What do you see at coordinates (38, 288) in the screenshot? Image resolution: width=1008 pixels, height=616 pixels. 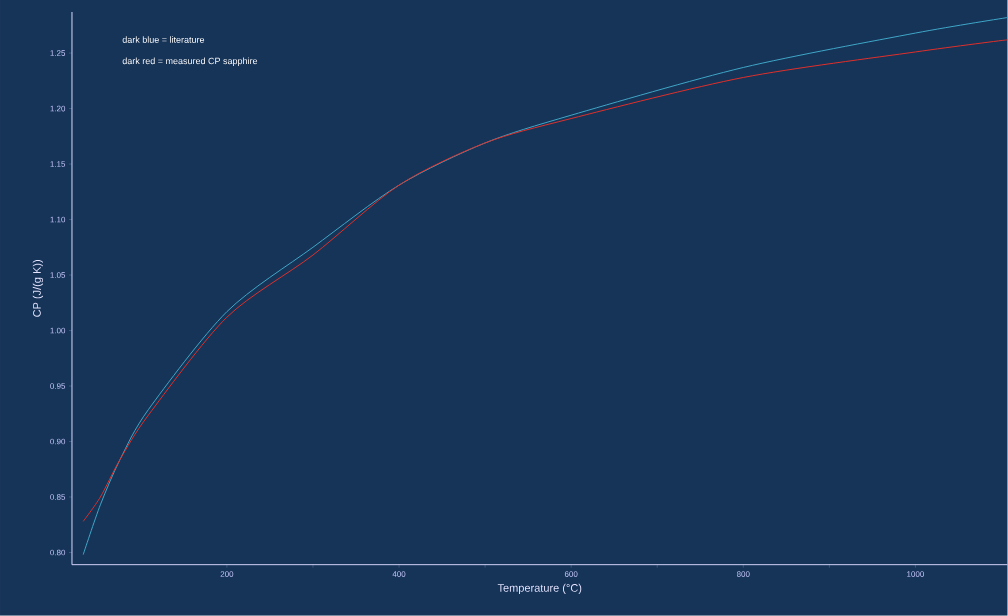 I see `y-axis-title: CP (J/(g K))` at bounding box center [38, 288].